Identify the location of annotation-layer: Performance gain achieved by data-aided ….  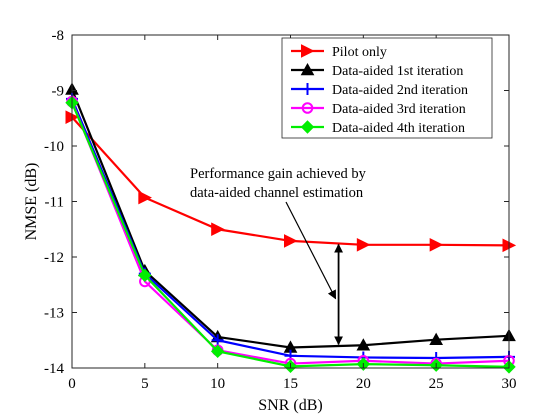
(278, 256).